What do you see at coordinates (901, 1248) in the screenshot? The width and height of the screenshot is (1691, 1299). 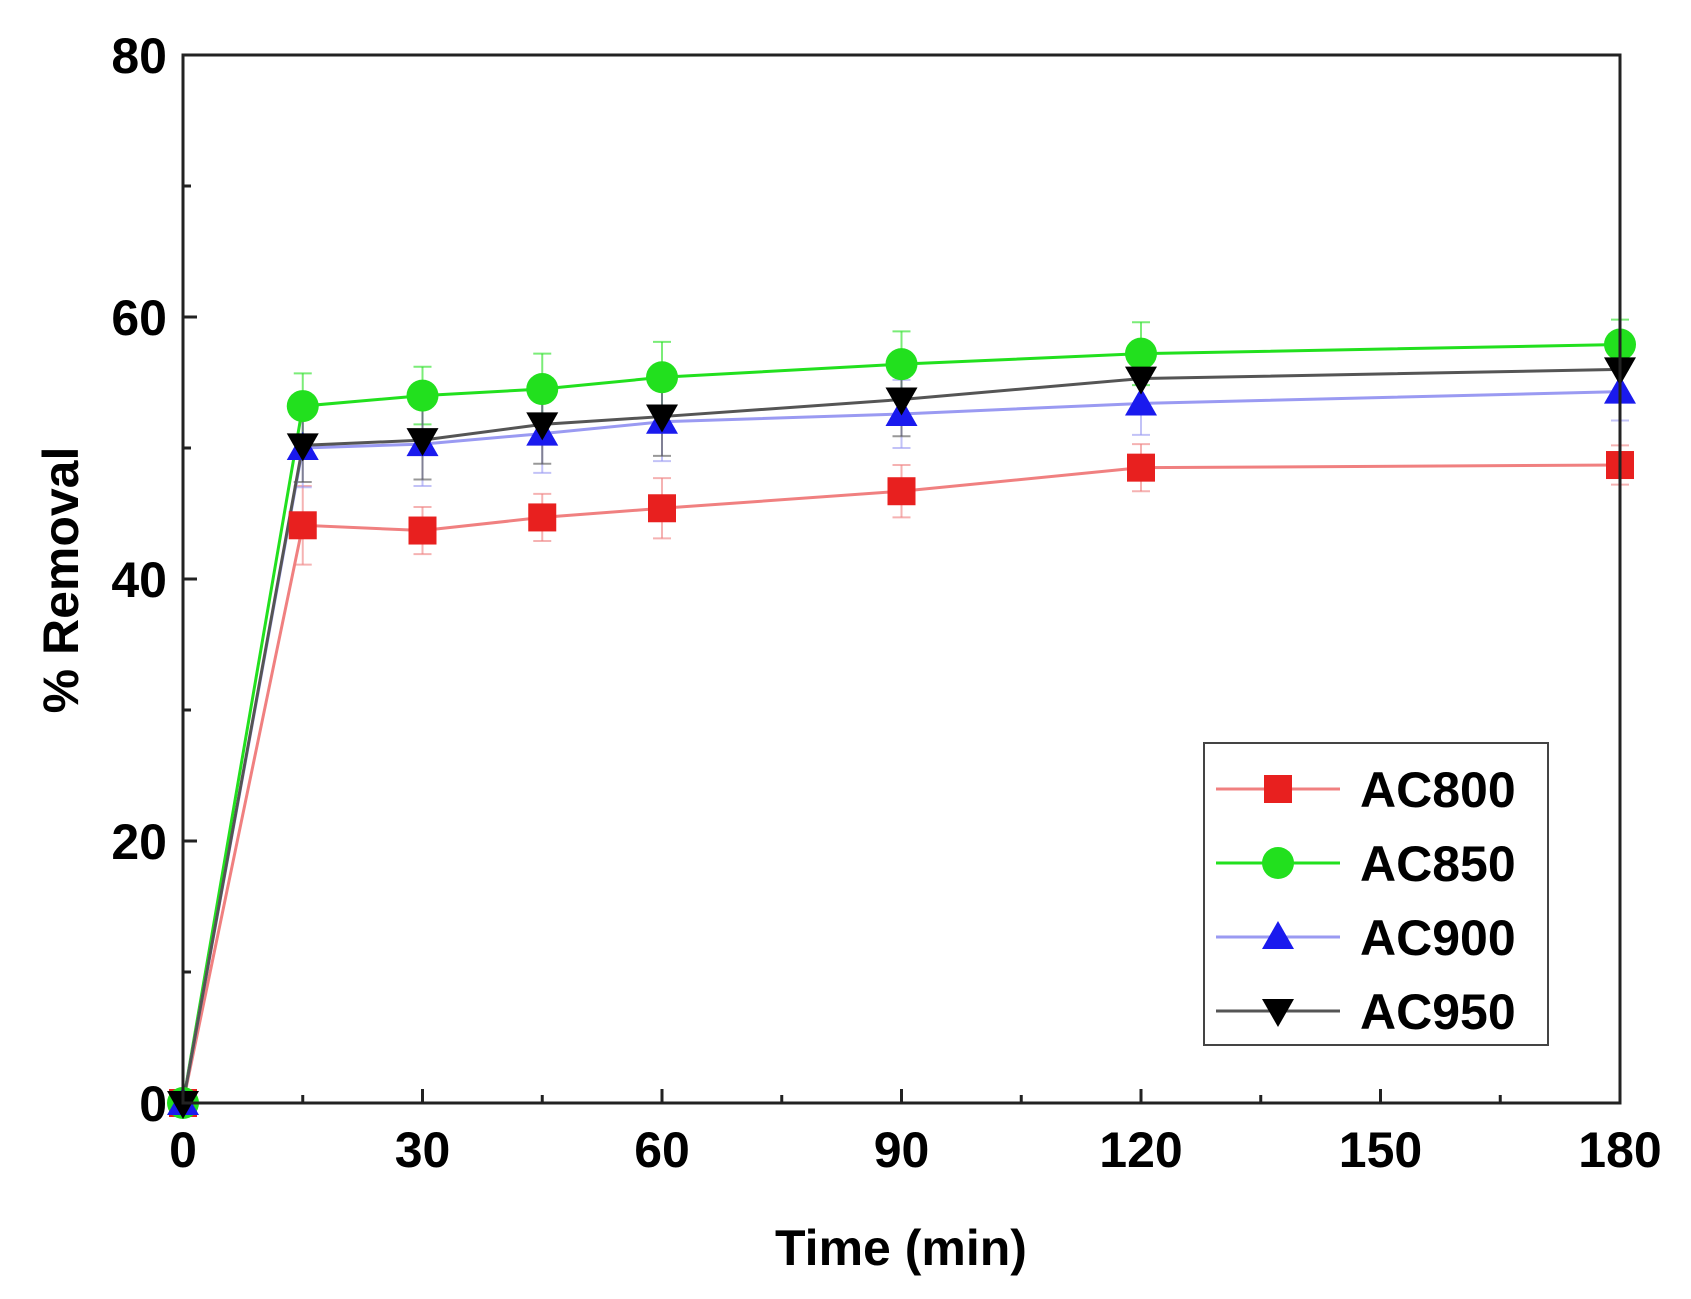 I see `x-axis-title: Time (min)` at bounding box center [901, 1248].